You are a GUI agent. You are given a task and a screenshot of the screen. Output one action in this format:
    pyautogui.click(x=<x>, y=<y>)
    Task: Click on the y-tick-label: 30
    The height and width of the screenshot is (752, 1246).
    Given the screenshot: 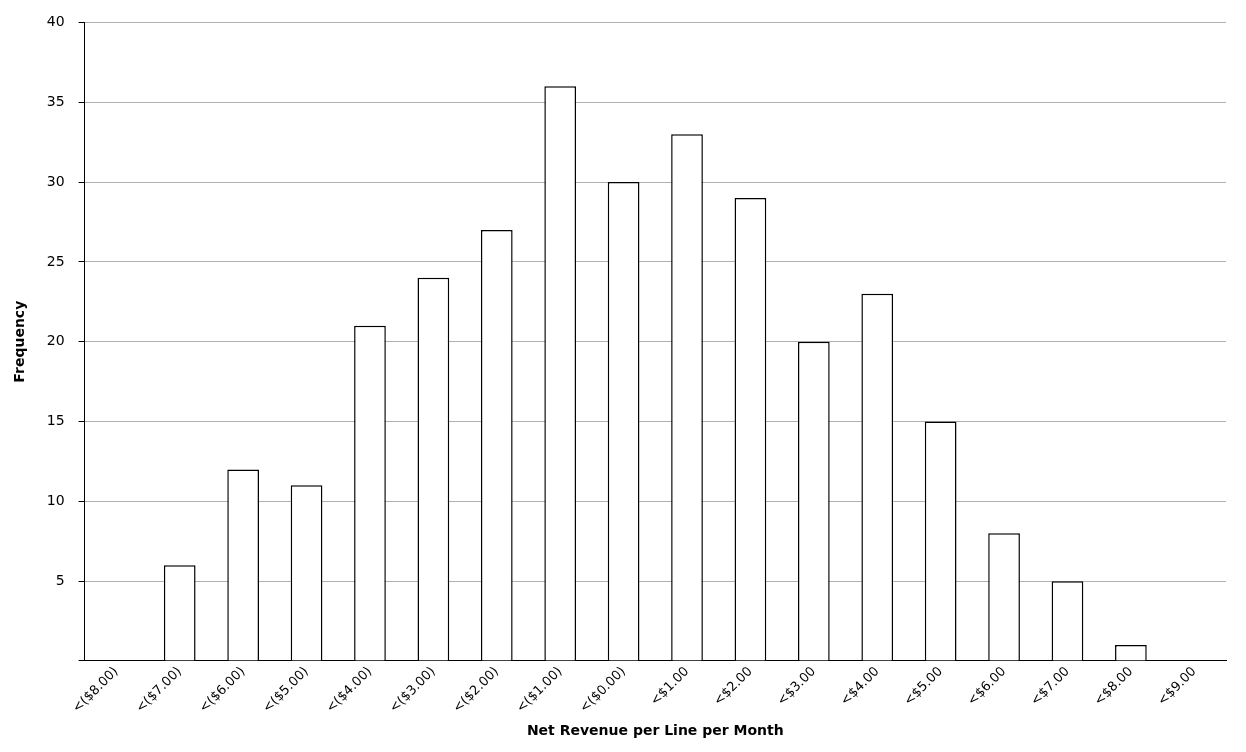 What is the action you would take?
    pyautogui.click(x=55, y=180)
    